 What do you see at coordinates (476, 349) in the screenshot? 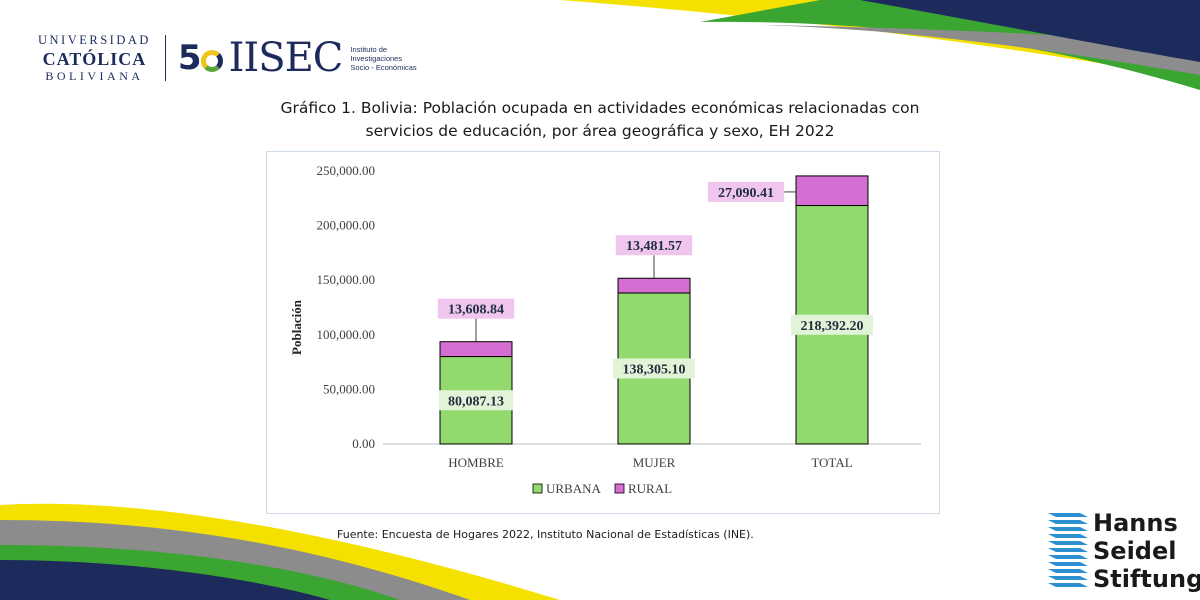
I see `bar-rural-hombre` at bounding box center [476, 349].